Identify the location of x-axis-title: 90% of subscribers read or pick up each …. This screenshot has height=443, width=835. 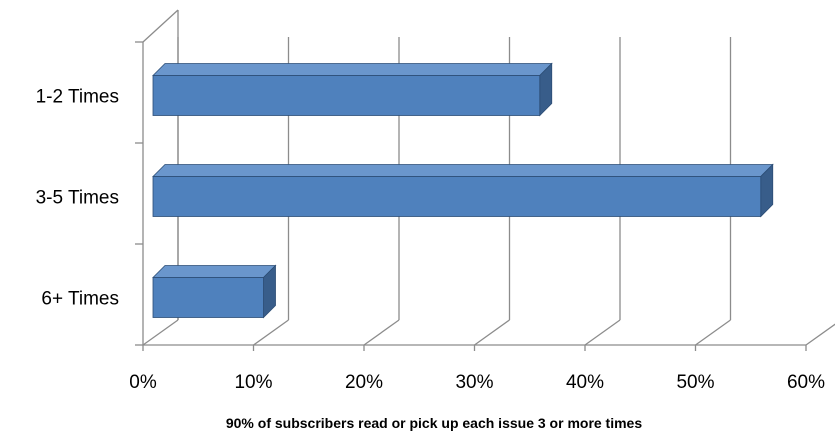
(434, 423).